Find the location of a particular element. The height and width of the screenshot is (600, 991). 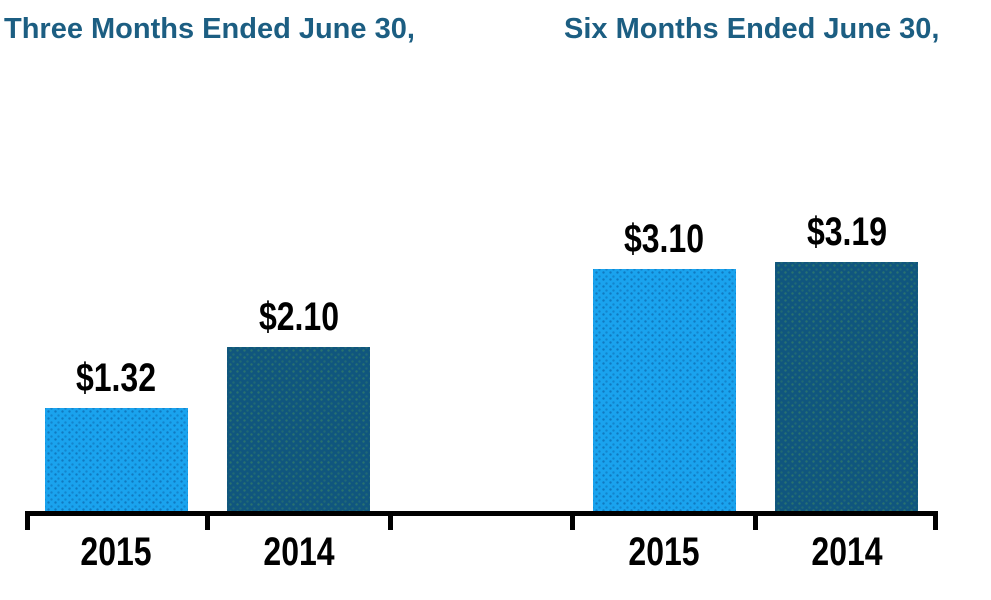

value-label-six-months-2014: $3.19 is located at coordinates (847, 232).